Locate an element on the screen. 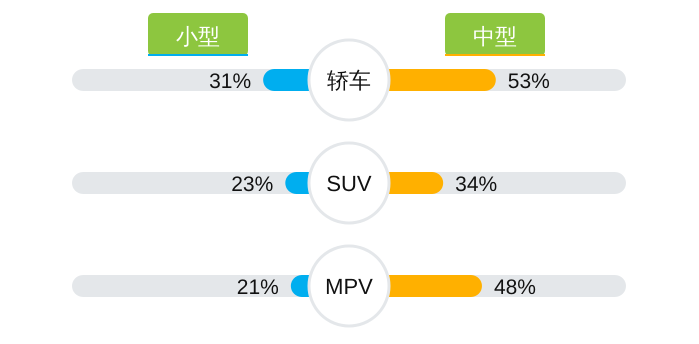 This screenshot has height=344, width=699. data-label: 48% is located at coordinates (515, 287).